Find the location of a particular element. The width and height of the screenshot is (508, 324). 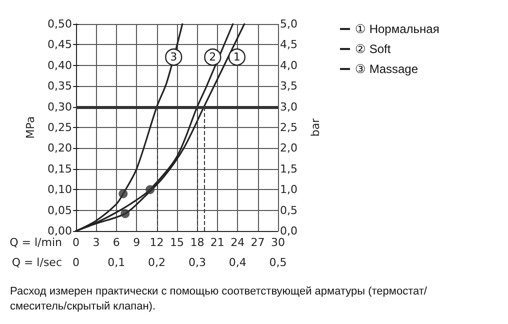

y-tick-label: 0,30 is located at coordinates (60, 107).